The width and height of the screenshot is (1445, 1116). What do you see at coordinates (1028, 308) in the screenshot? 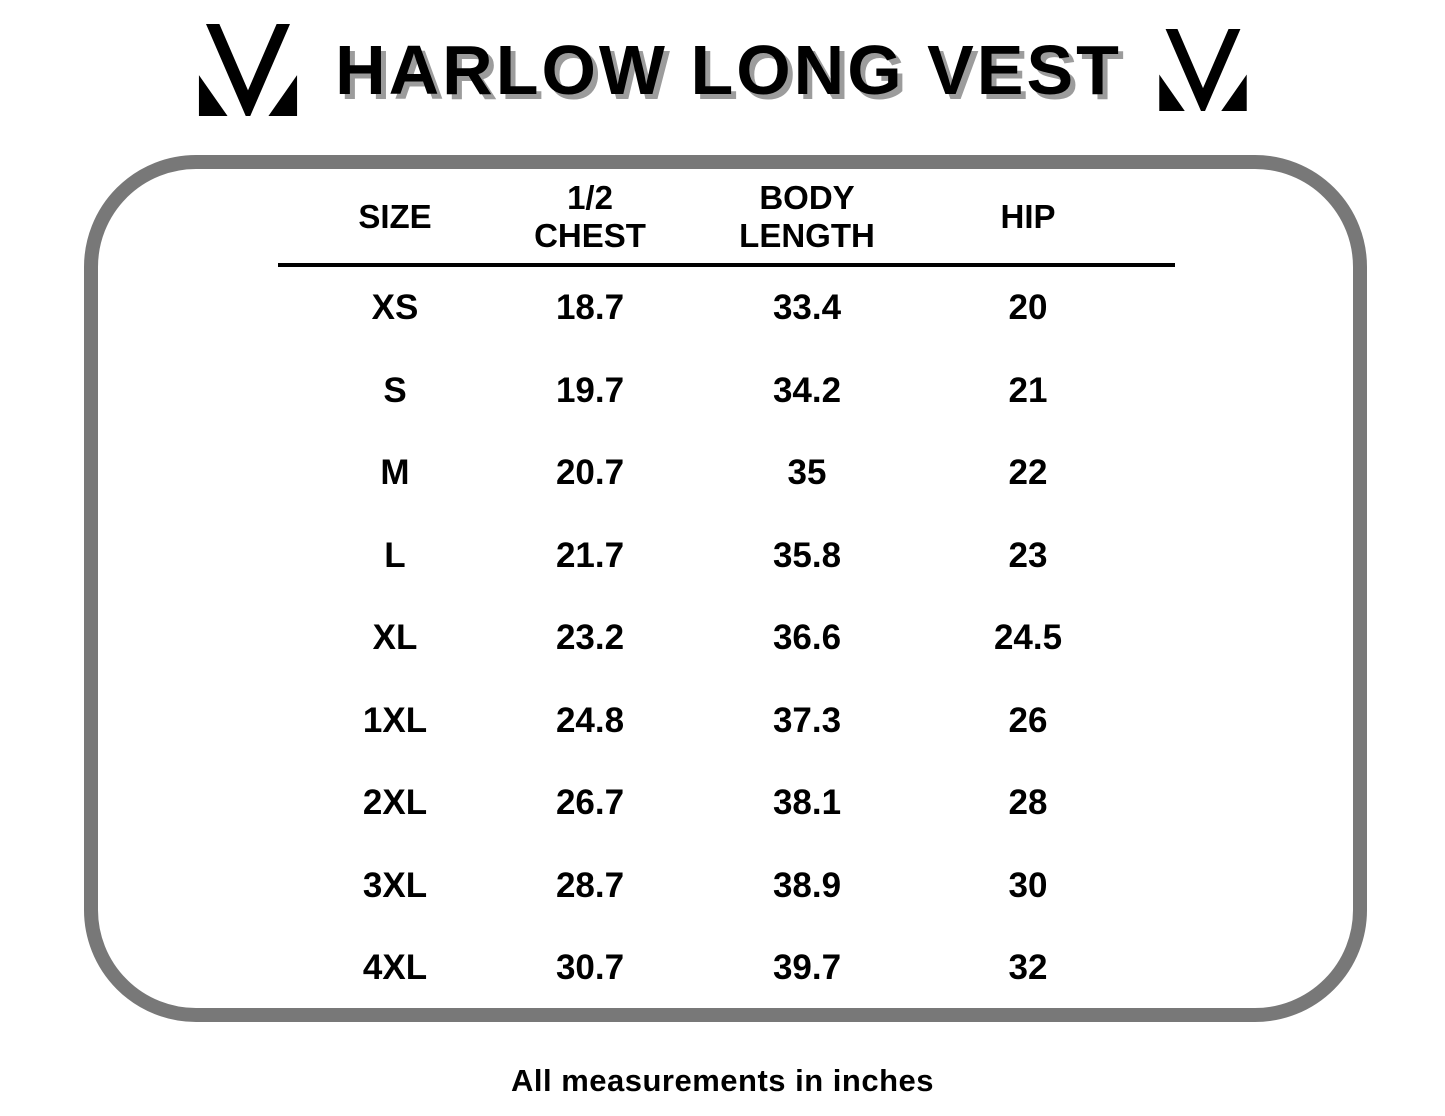
I see `hip-cell: 20` at bounding box center [1028, 308].